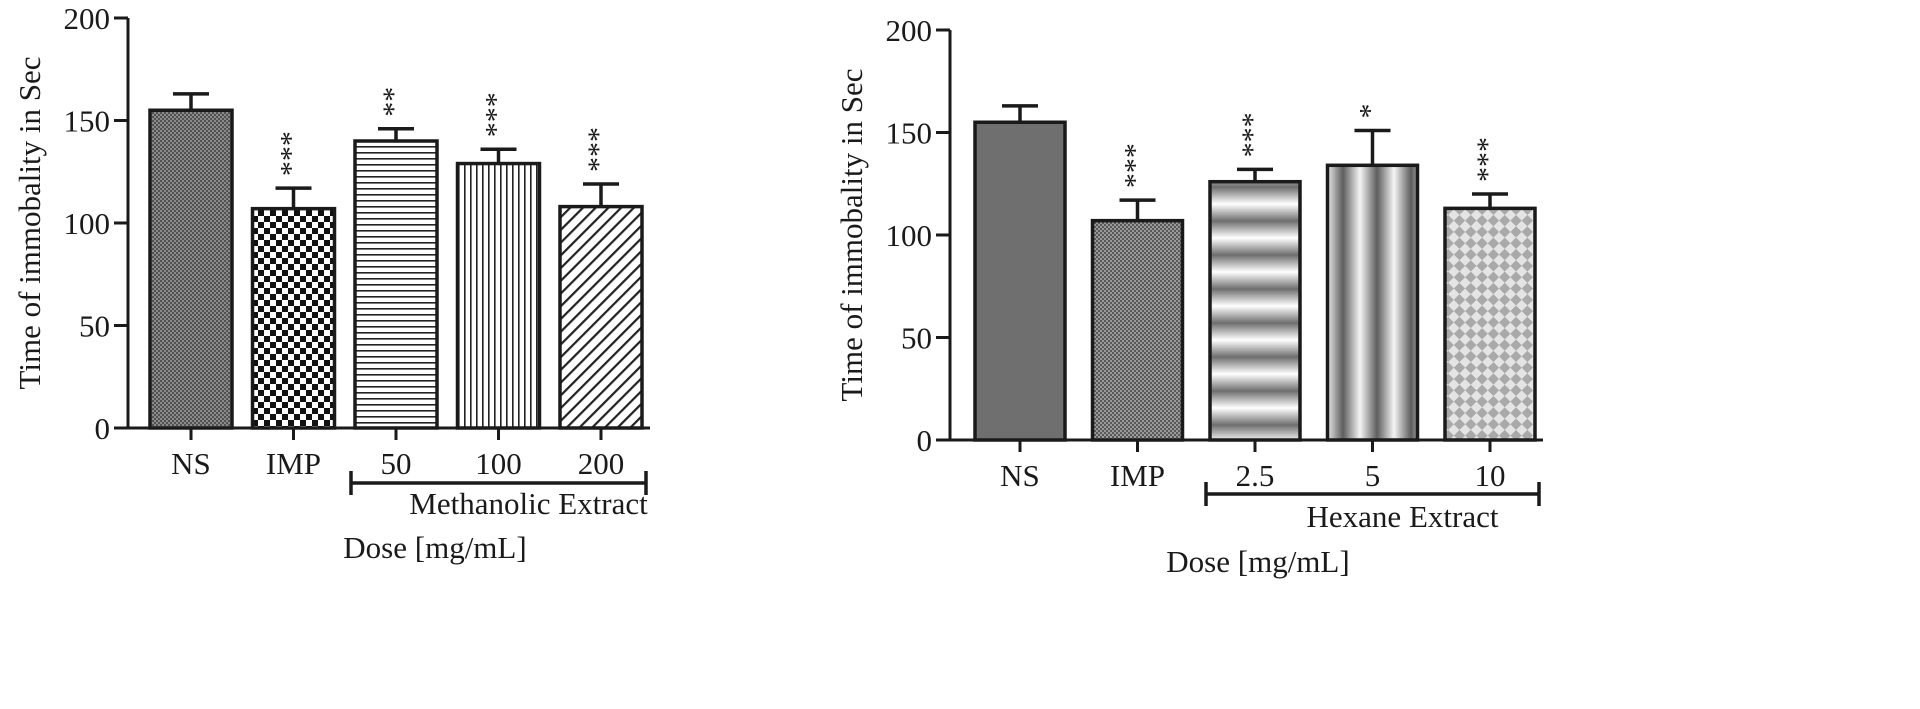  What do you see at coordinates (498, 463) in the screenshot?
I see `x-tick-label: 100` at bounding box center [498, 463].